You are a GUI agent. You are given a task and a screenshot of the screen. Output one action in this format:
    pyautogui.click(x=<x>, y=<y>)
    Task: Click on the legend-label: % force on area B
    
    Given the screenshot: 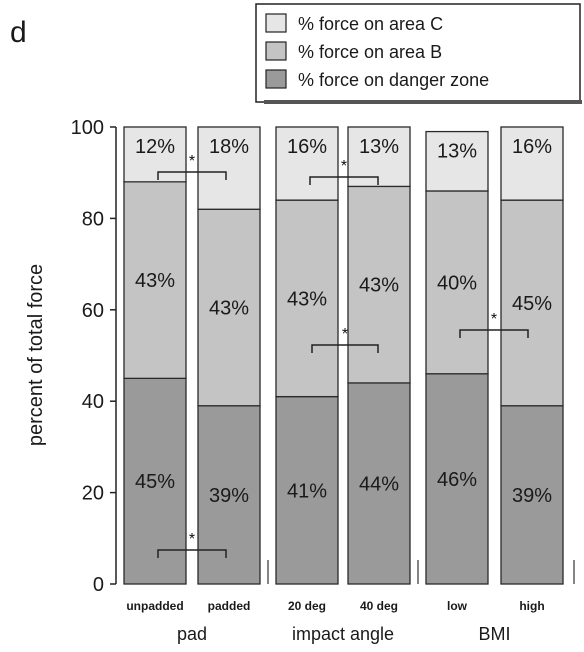 What is the action you would take?
    pyautogui.click(x=370, y=52)
    